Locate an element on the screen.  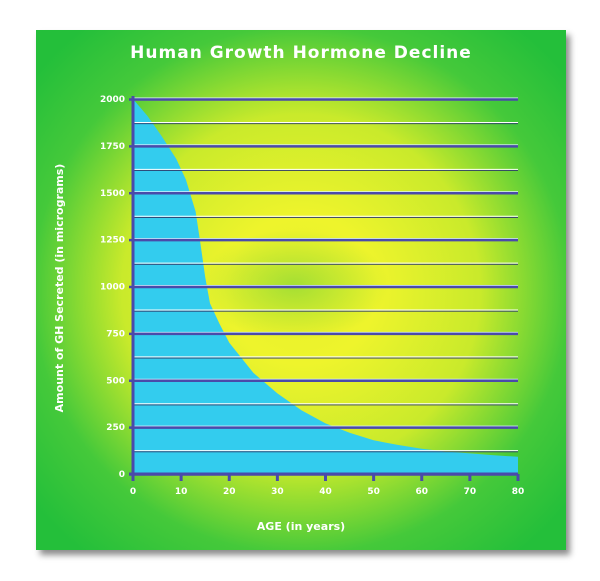
x-tick-label: 70 is located at coordinates (470, 492).